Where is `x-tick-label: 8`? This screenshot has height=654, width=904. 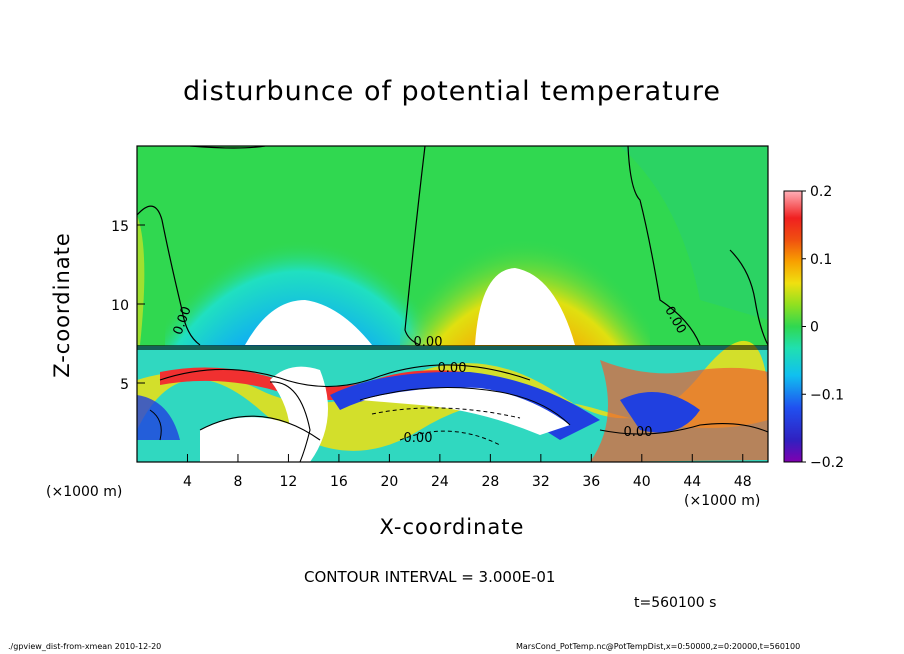
x-tick-label: 8 is located at coordinates (237, 482).